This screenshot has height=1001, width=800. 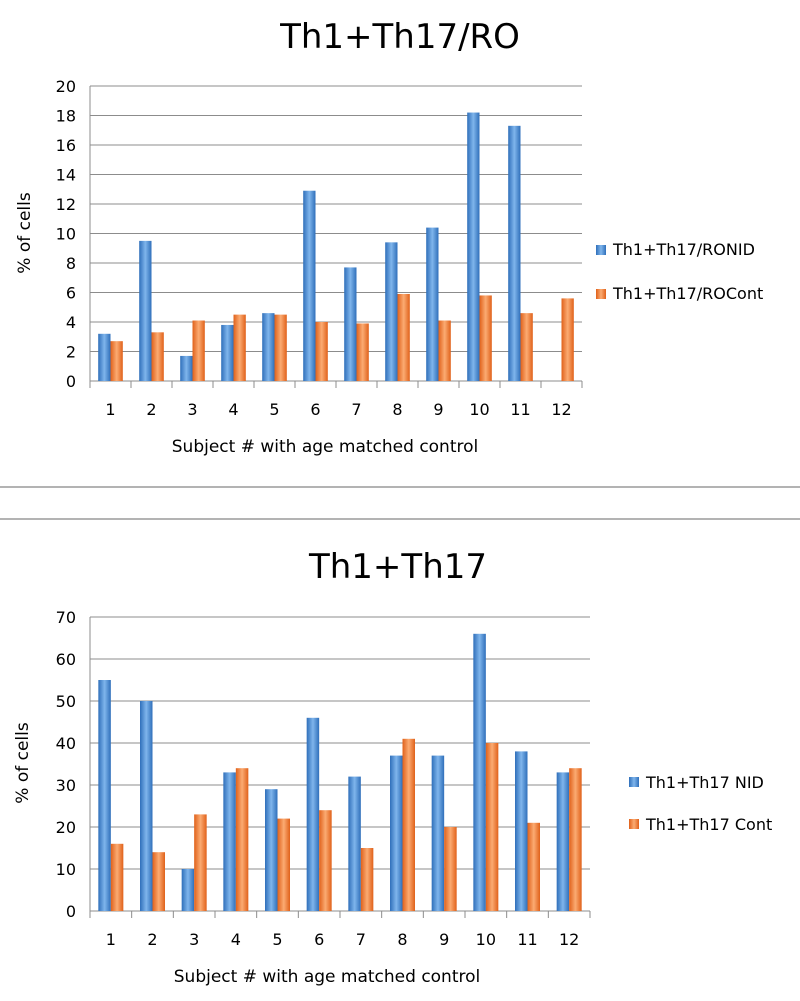 I want to click on chart-1-x-axis-title: Subject # with age matched control, so click(x=325, y=447).